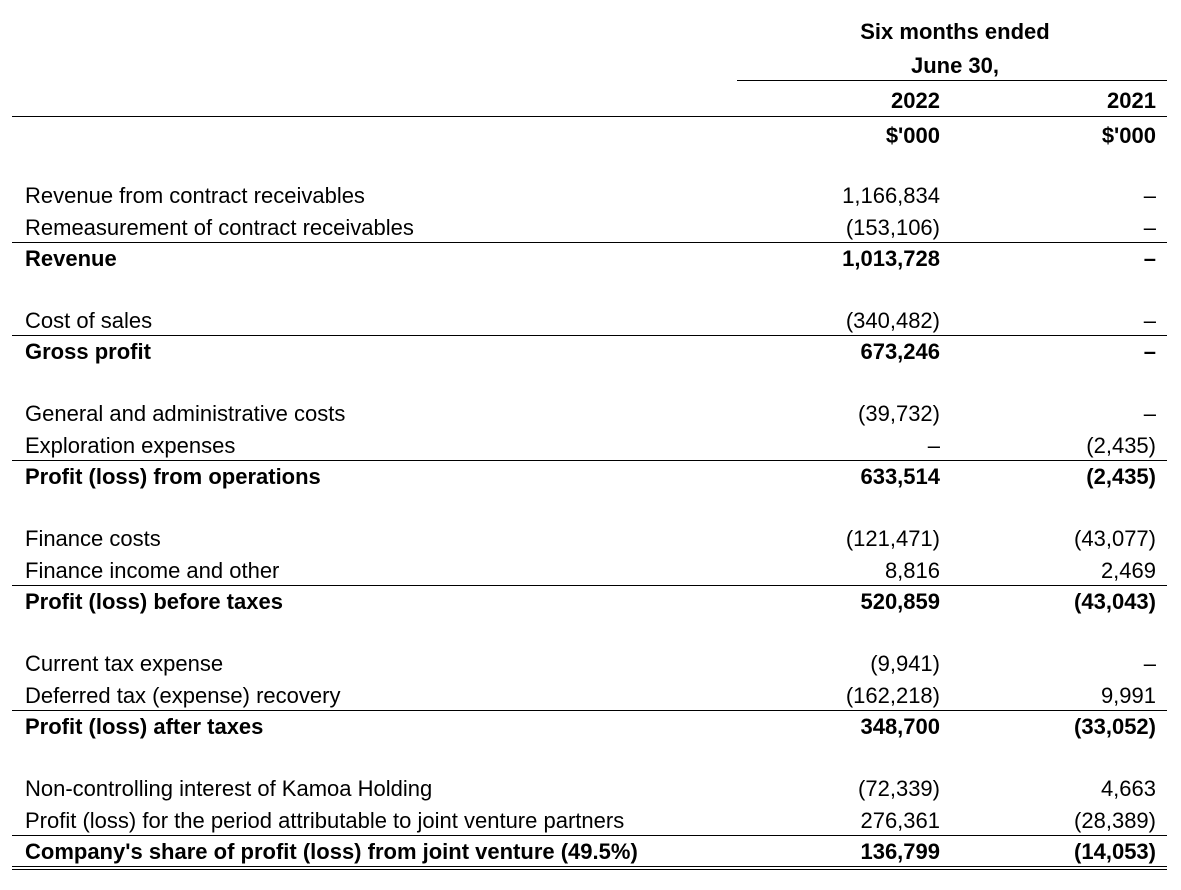 The height and width of the screenshot is (890, 1181). I want to click on cell: (43,077), so click(1115, 538).